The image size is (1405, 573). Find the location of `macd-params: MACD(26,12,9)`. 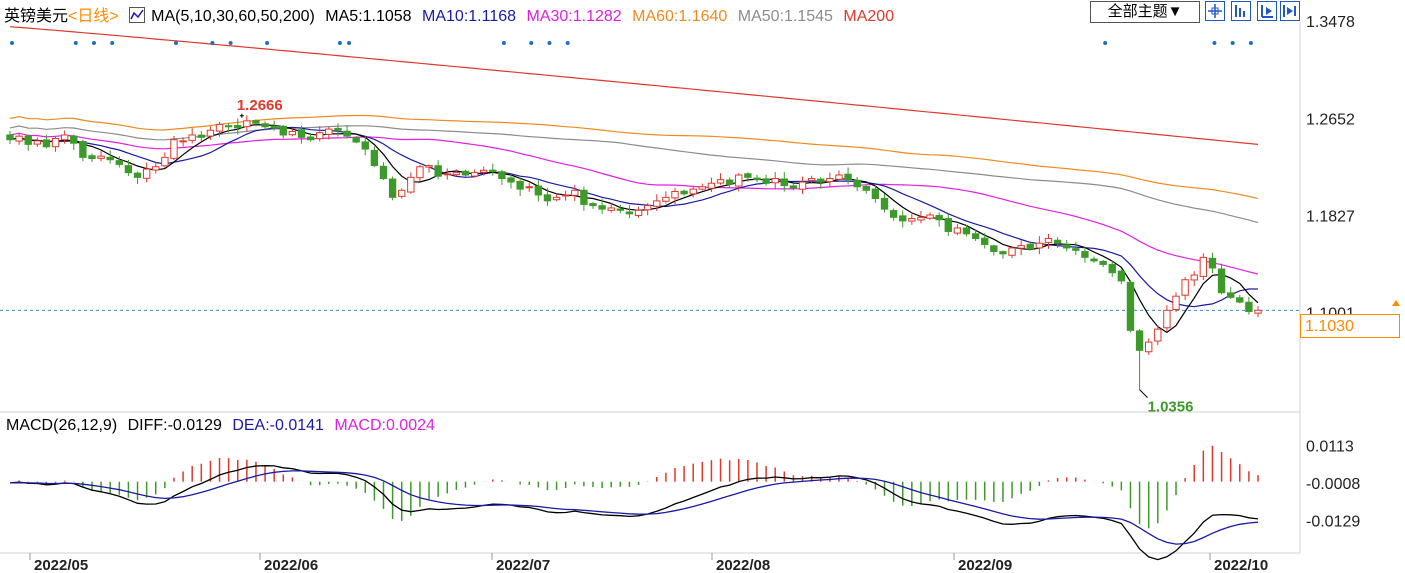

macd-params: MACD(26,12,9) is located at coordinates (62, 425).